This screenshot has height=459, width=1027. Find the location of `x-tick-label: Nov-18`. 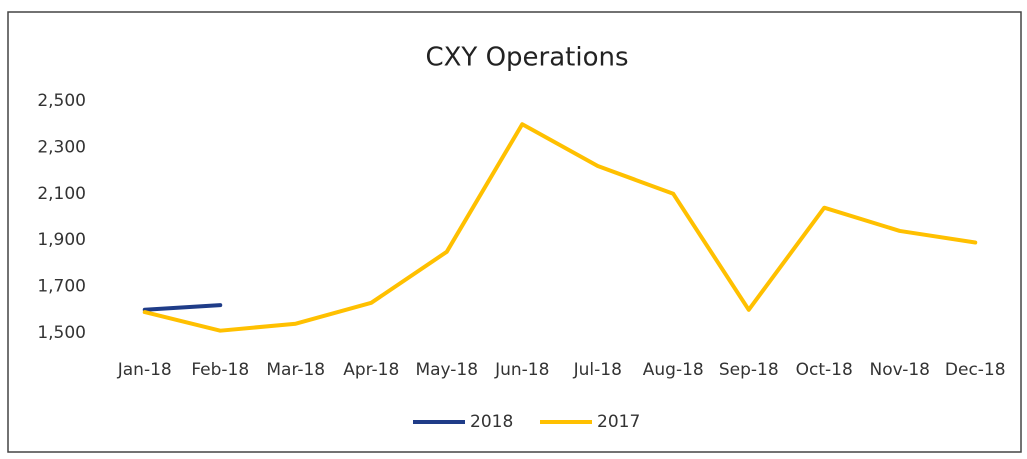

x-tick-label: Nov-18 is located at coordinates (900, 370).